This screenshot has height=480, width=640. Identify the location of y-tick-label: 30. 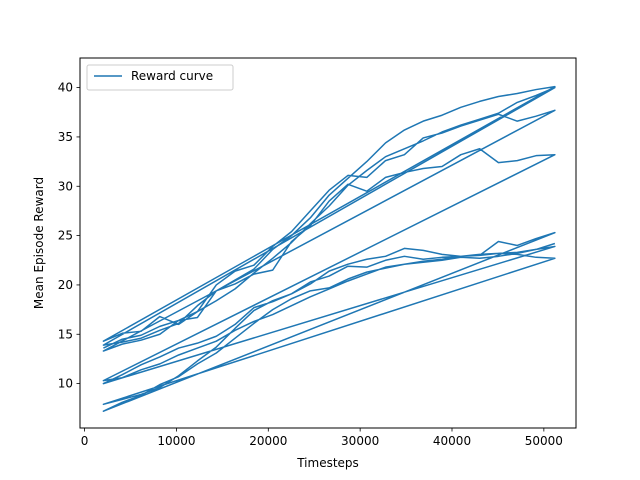
(65, 186).